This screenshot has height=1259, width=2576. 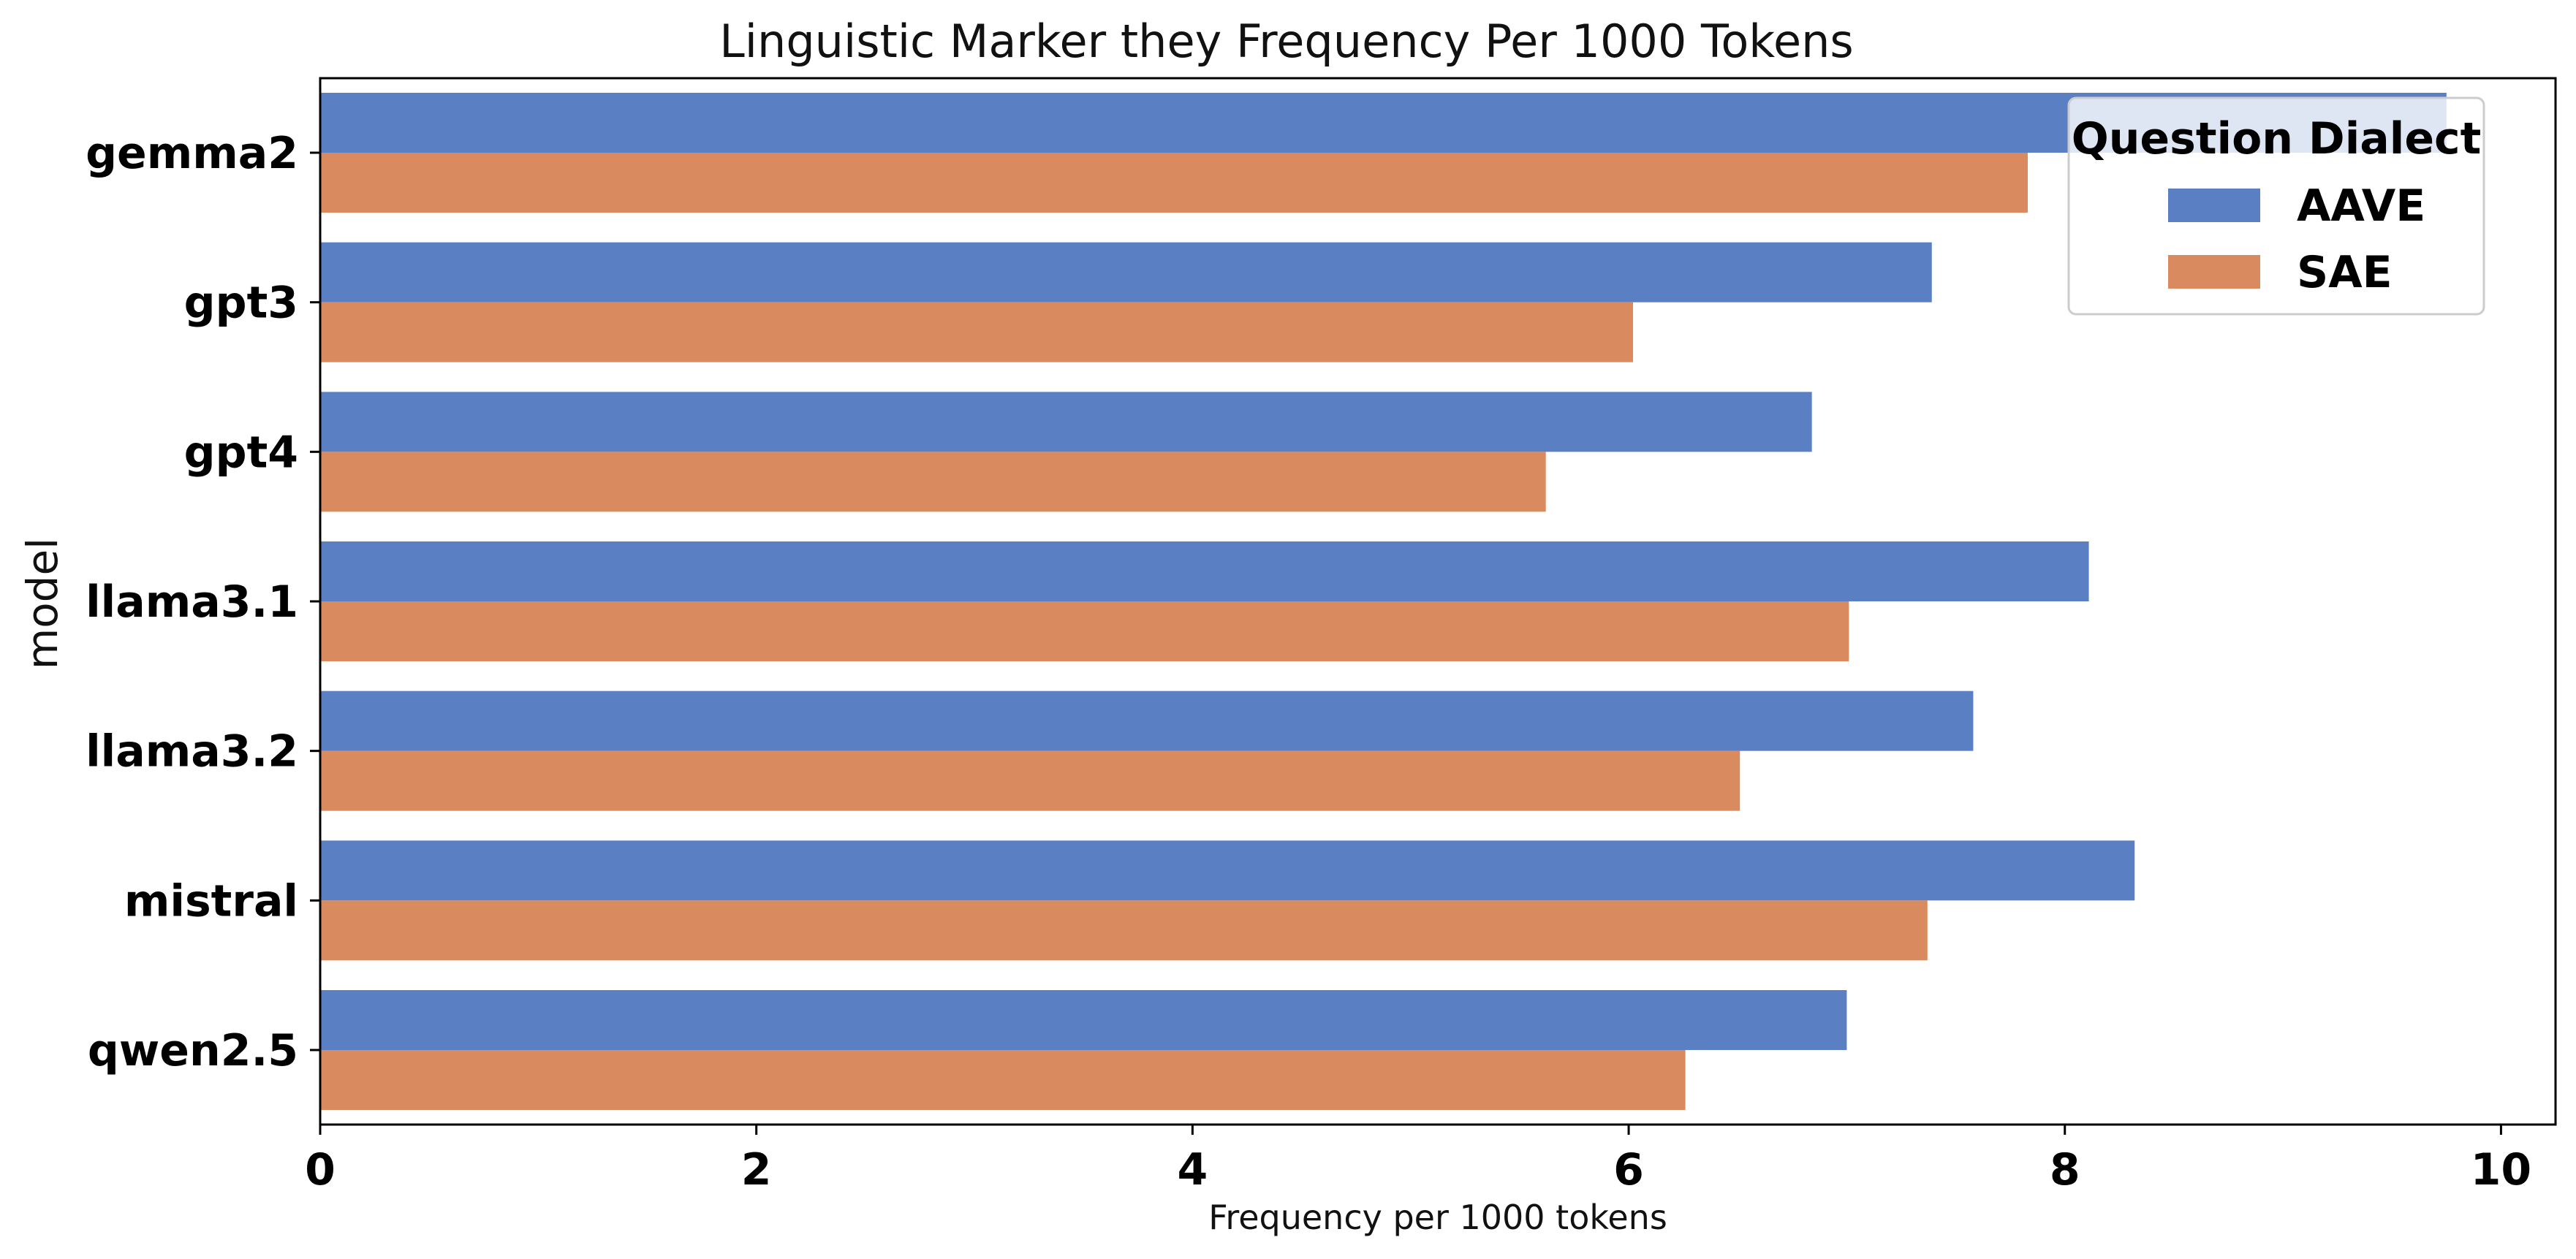 I want to click on bar-aave-gpt4, so click(x=1066, y=422).